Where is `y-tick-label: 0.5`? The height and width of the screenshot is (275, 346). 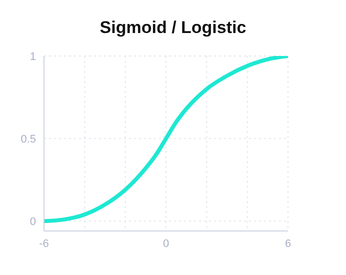 y-tick-label: 0.5 is located at coordinates (28, 139).